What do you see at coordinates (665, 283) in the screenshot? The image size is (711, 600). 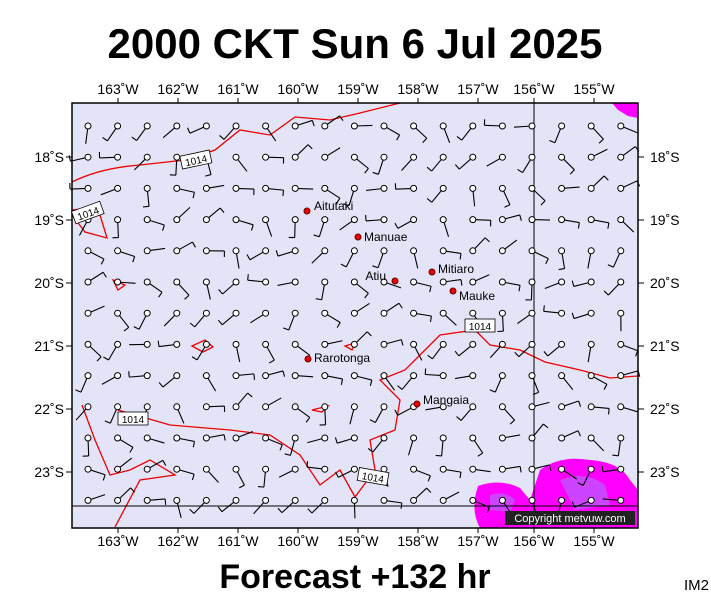 I see `lat-label: 20˚S` at bounding box center [665, 283].